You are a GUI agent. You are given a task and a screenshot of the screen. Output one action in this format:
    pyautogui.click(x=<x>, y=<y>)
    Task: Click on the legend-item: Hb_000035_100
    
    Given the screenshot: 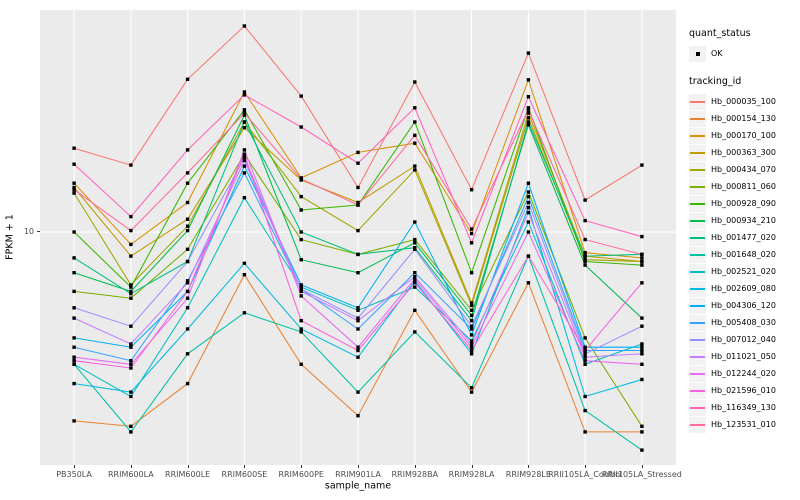 What is the action you would take?
    pyautogui.click(x=744, y=101)
    